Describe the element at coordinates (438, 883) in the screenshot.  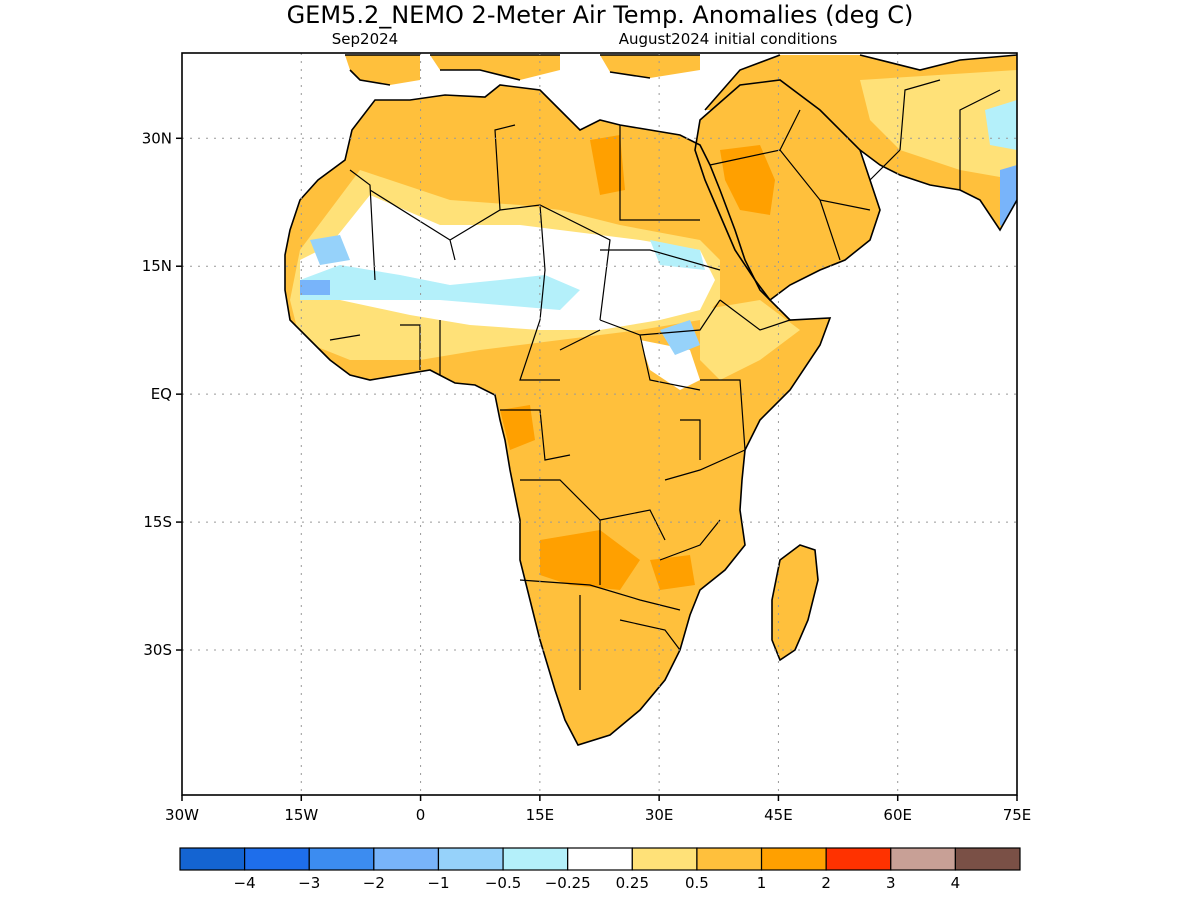
I see `colorbar-label: −1` at that location.